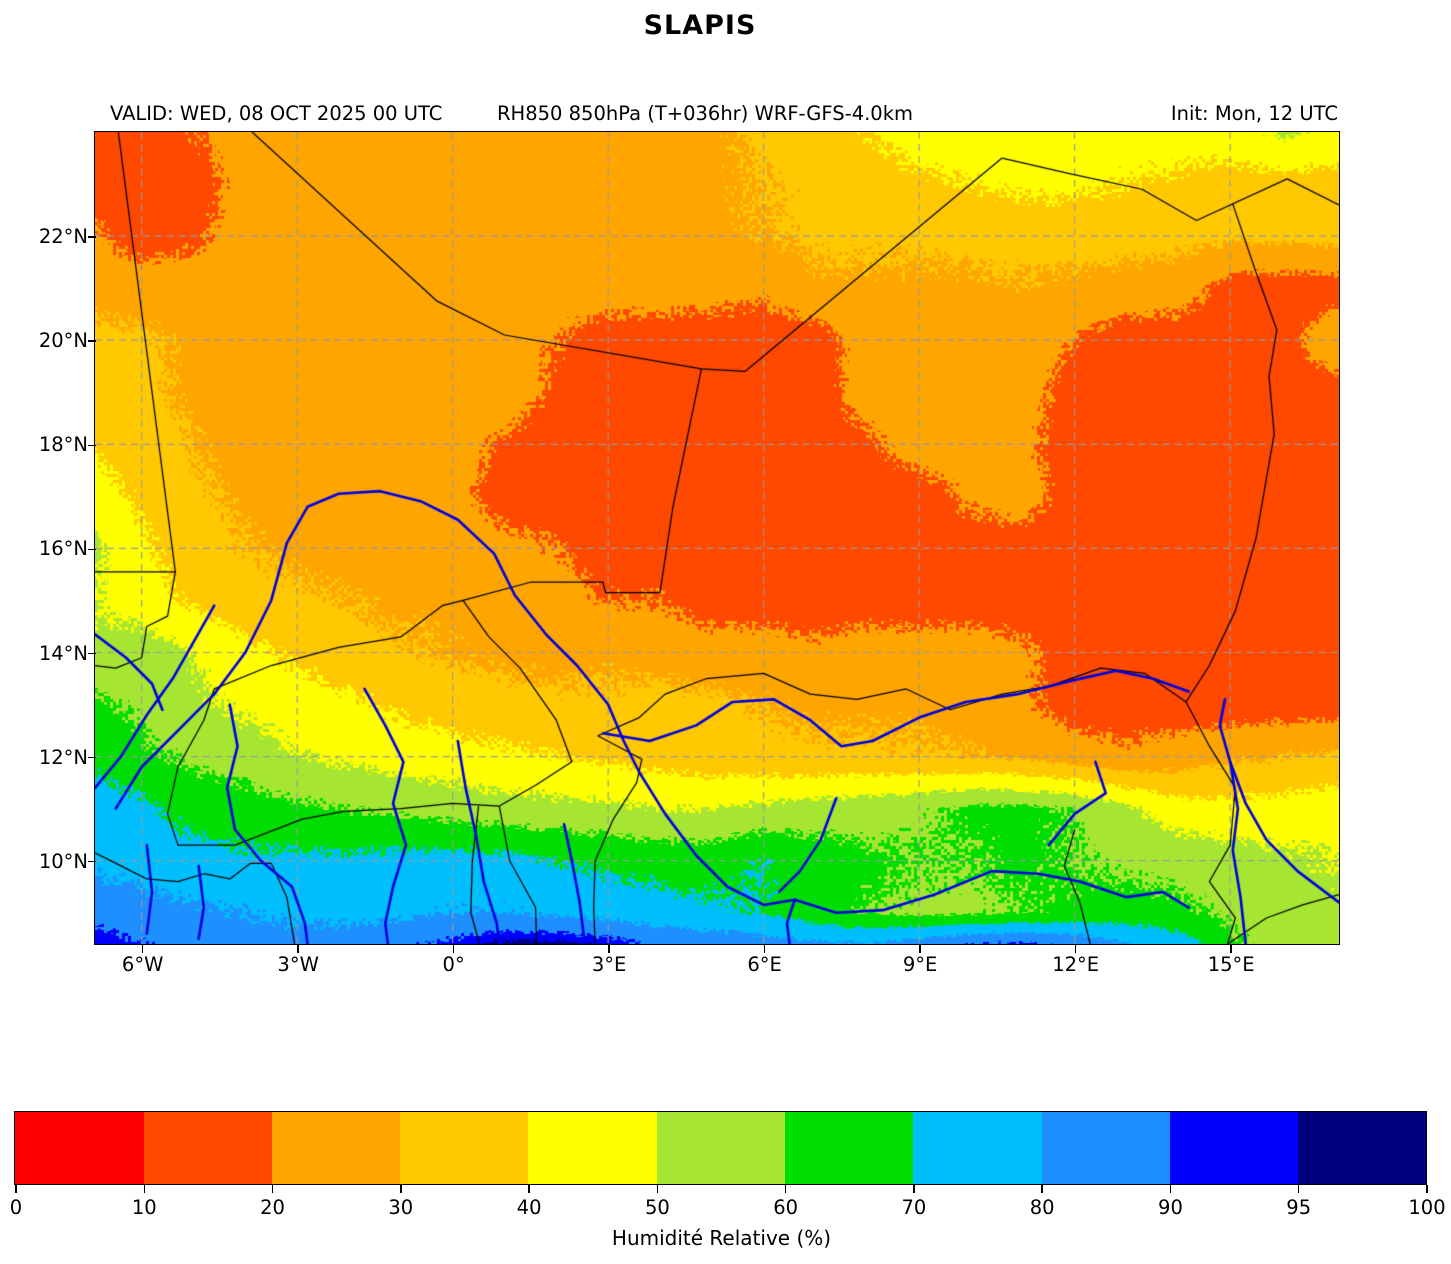 The image size is (1451, 1264). Describe the element at coordinates (529, 1207) in the screenshot. I see `colorbar-tick-label: 40` at that location.